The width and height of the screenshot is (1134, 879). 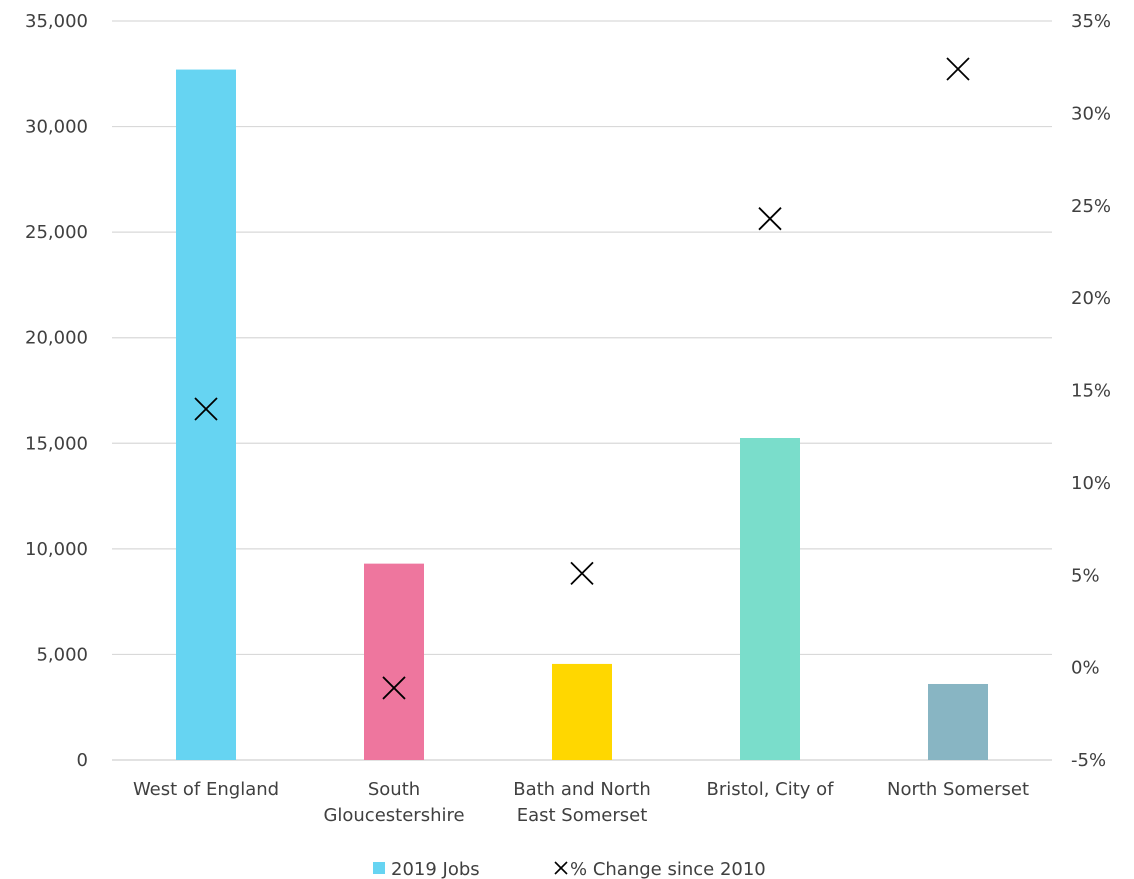 I want to click on legend: 2019 Jobs % Change since 2010, so click(x=569, y=869).